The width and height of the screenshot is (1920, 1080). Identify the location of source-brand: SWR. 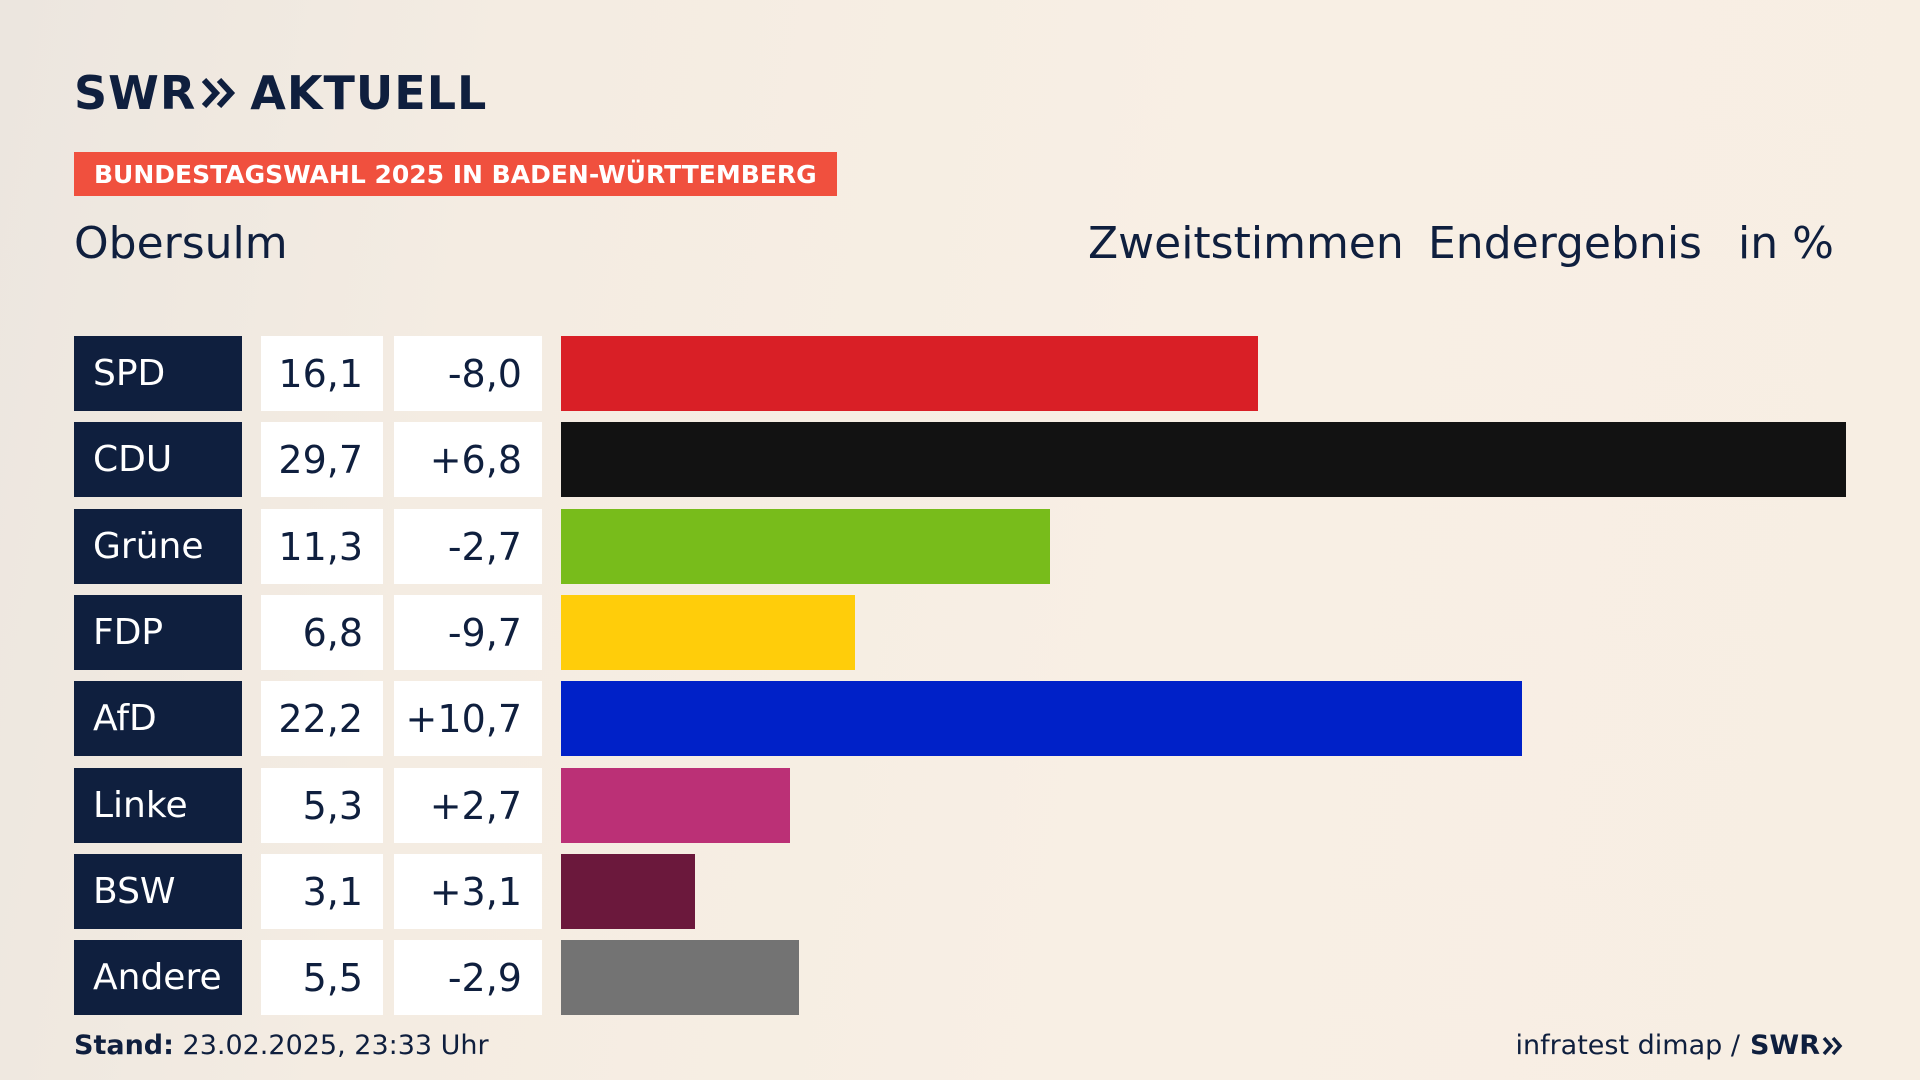
(1797, 1045).